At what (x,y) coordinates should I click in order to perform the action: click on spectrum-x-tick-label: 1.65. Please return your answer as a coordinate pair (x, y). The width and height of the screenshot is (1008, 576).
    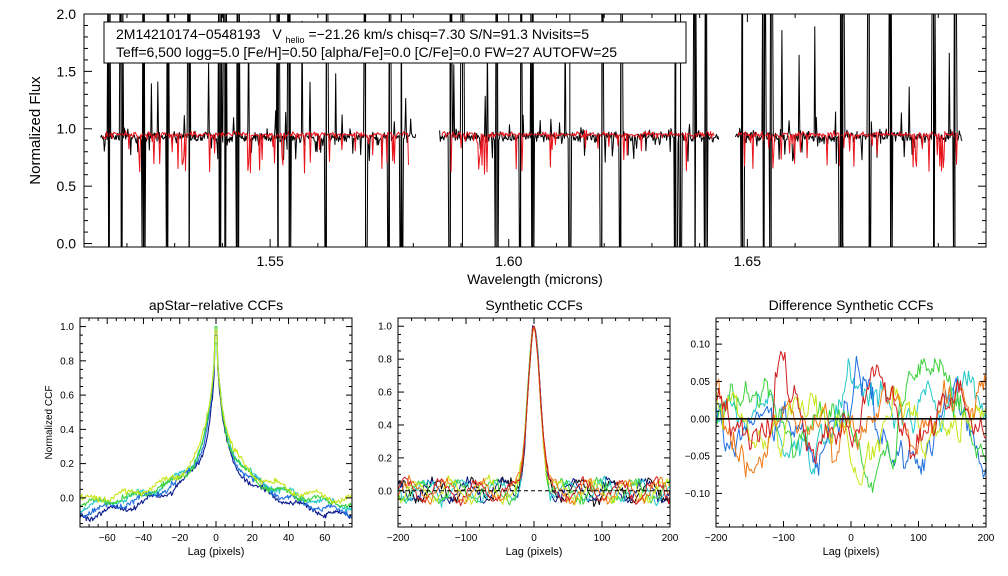
    Looking at the image, I should click on (747, 261).